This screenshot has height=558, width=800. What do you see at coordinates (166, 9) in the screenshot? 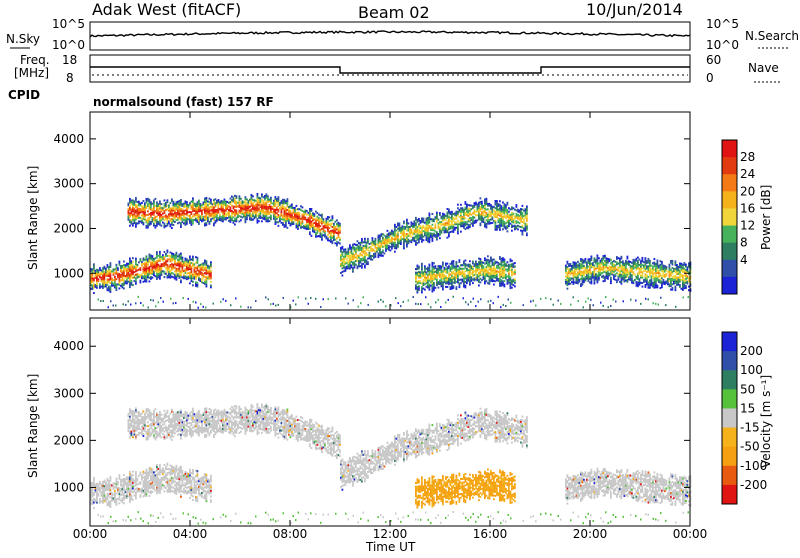
I see `station-title: Adak West (fitACF)` at bounding box center [166, 9].